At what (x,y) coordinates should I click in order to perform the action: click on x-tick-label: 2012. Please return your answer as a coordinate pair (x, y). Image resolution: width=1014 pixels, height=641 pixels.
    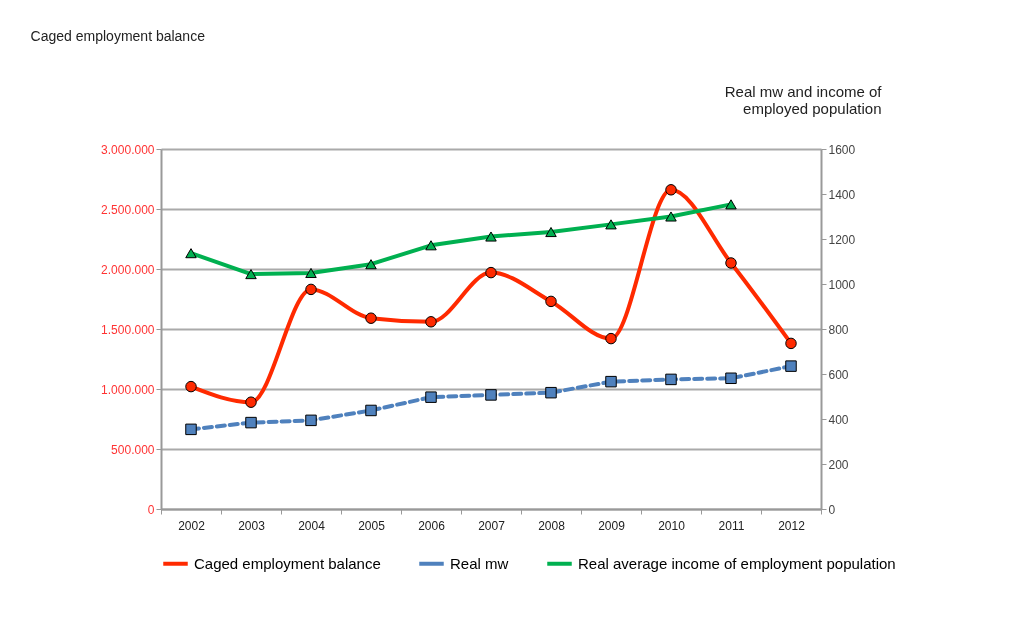
    Looking at the image, I should click on (792, 525).